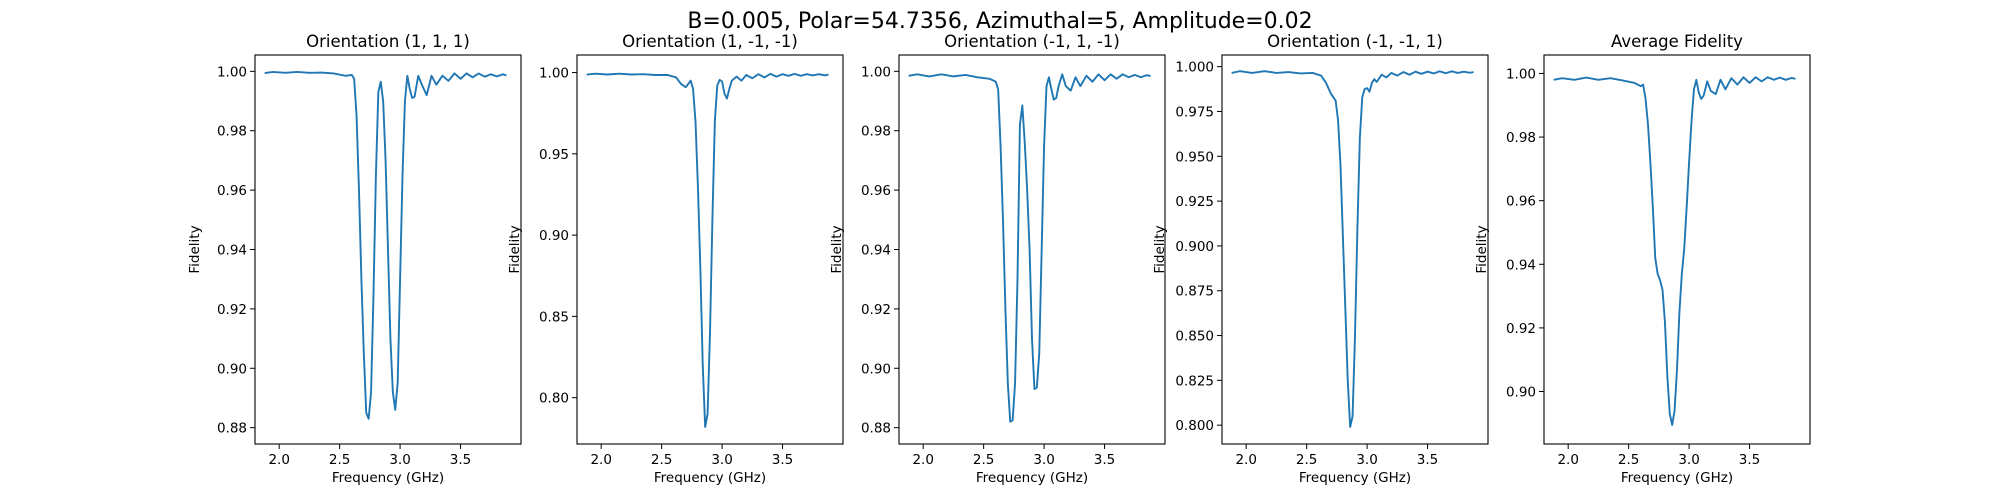 Image resolution: width=2000 pixels, height=500 pixels. I want to click on y-tick-label: 0.95, so click(554, 155).